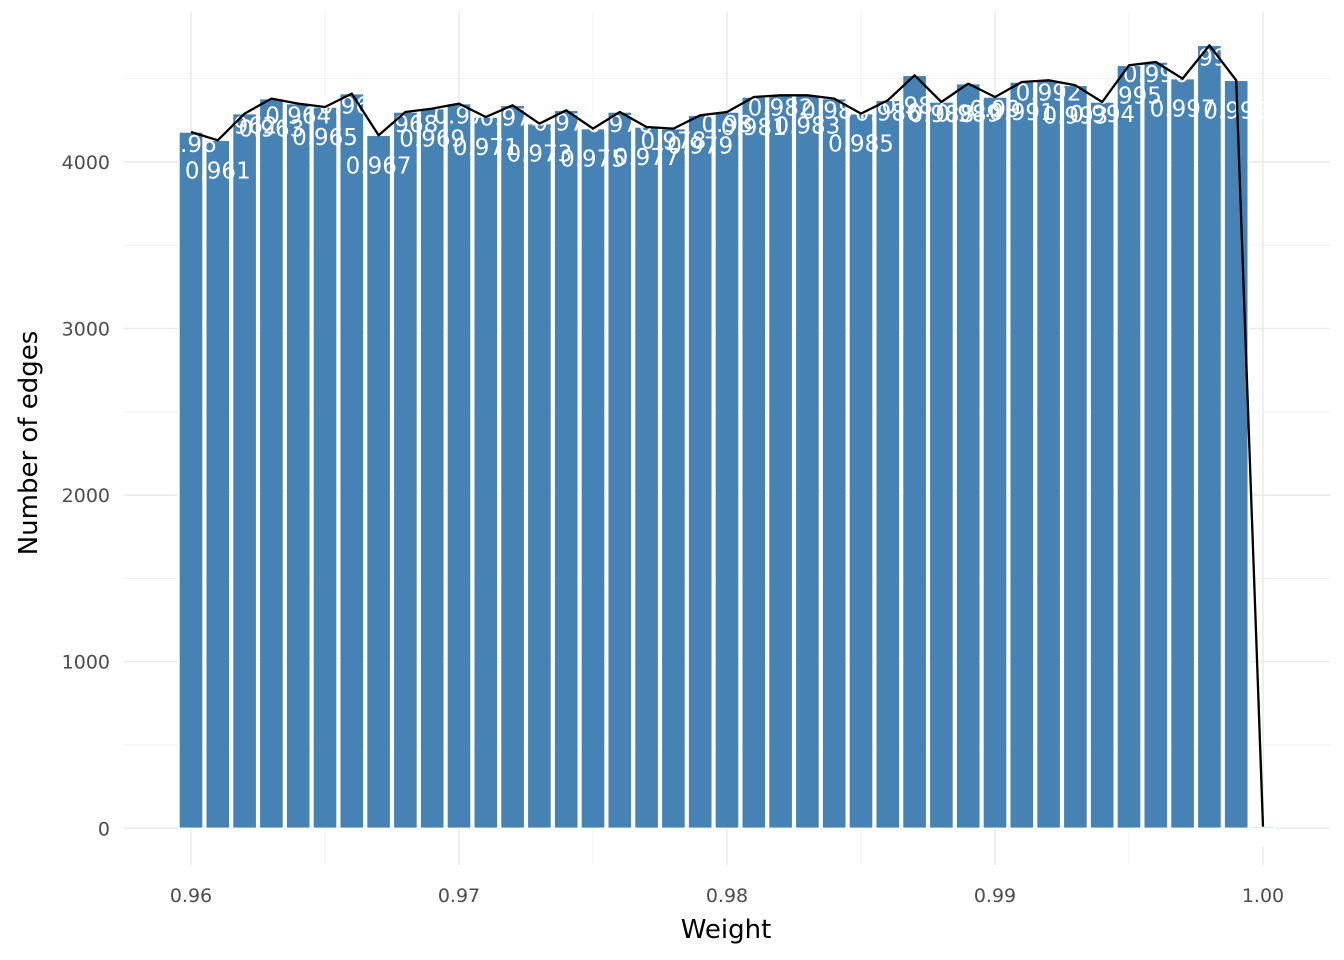  I want to click on x-tick-label: 0.96, so click(191, 896).